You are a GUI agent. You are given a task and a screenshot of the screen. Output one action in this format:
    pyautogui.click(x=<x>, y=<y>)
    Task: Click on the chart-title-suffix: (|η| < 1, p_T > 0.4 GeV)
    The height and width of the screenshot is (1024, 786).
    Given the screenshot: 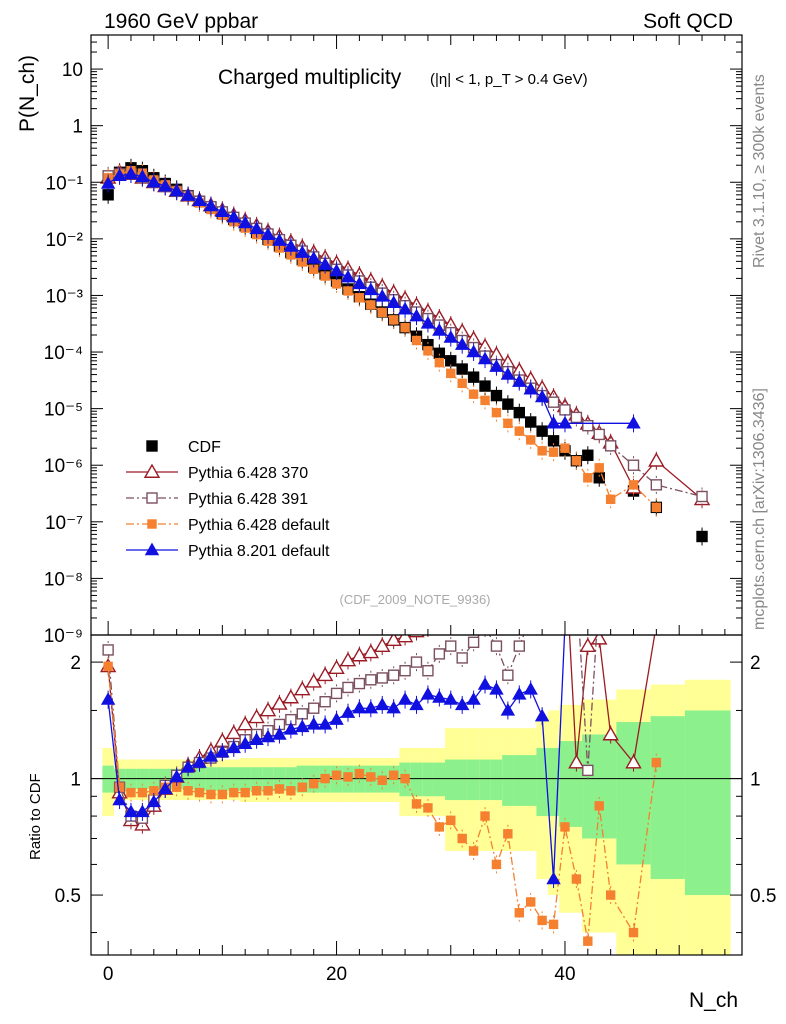 What is the action you would take?
    pyautogui.click(x=509, y=79)
    